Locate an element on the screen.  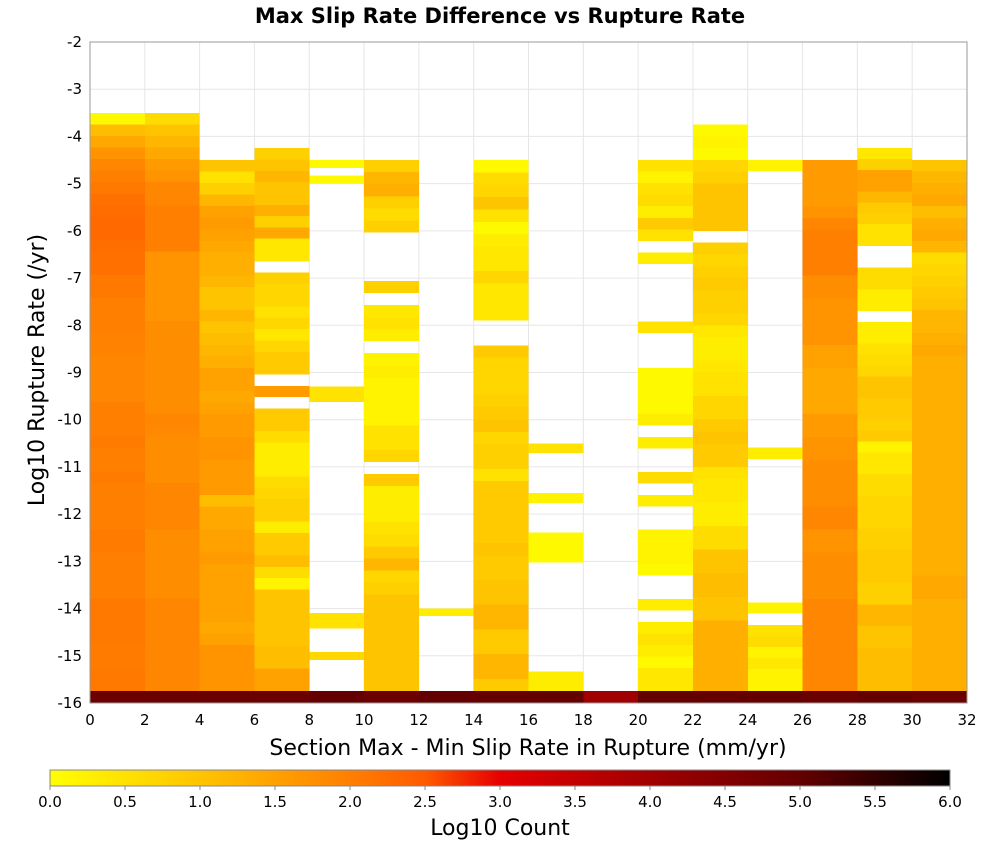
y-tick-labels: -2 -3 -4 -5 -6 -7 -8 -9 -10 -11 -12 -13 -14 -15 -16 is located at coordinates (70, 372).